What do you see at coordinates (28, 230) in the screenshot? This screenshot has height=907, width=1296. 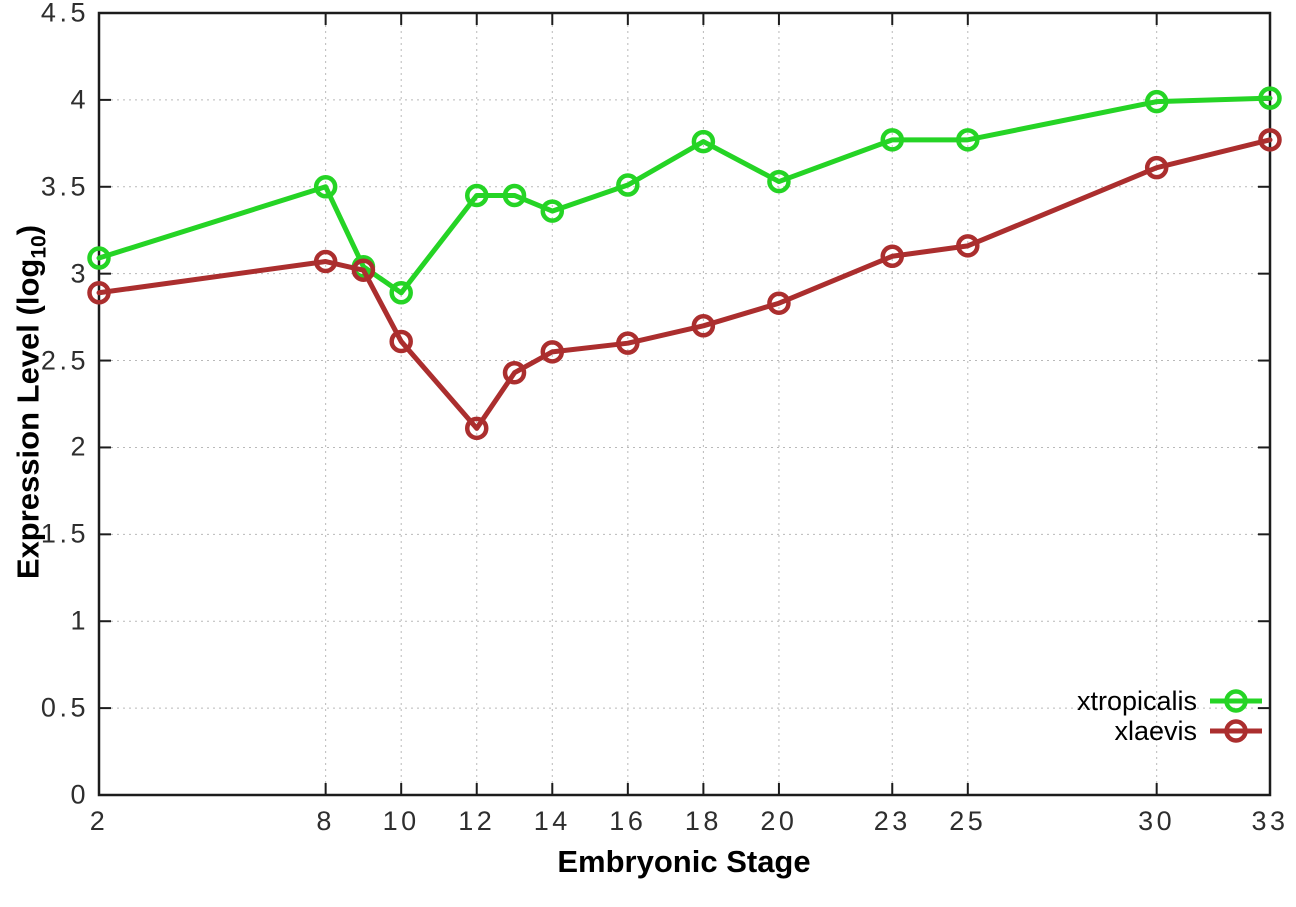 I see `y-axis-title-close: )` at bounding box center [28, 230].